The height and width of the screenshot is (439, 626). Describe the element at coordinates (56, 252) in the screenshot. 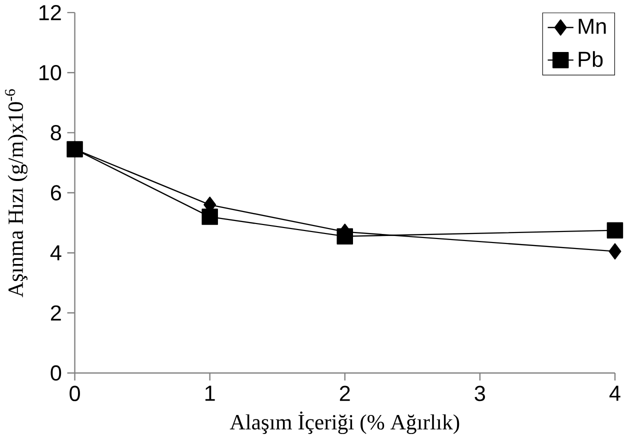

I see `y-tick-label: 4` at that location.